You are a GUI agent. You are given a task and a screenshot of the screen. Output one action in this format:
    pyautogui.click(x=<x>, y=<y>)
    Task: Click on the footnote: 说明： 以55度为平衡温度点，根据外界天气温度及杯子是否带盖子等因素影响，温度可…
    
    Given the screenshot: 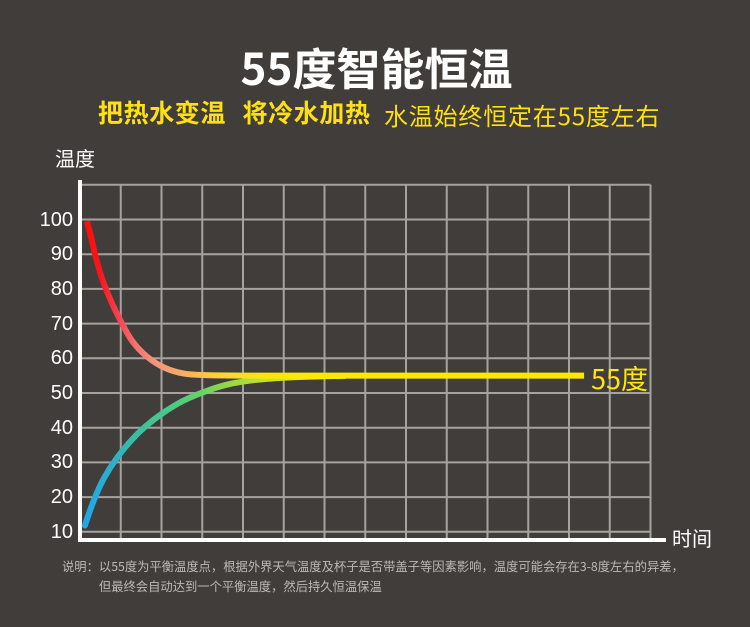 What is the action you would take?
    pyautogui.click(x=373, y=576)
    